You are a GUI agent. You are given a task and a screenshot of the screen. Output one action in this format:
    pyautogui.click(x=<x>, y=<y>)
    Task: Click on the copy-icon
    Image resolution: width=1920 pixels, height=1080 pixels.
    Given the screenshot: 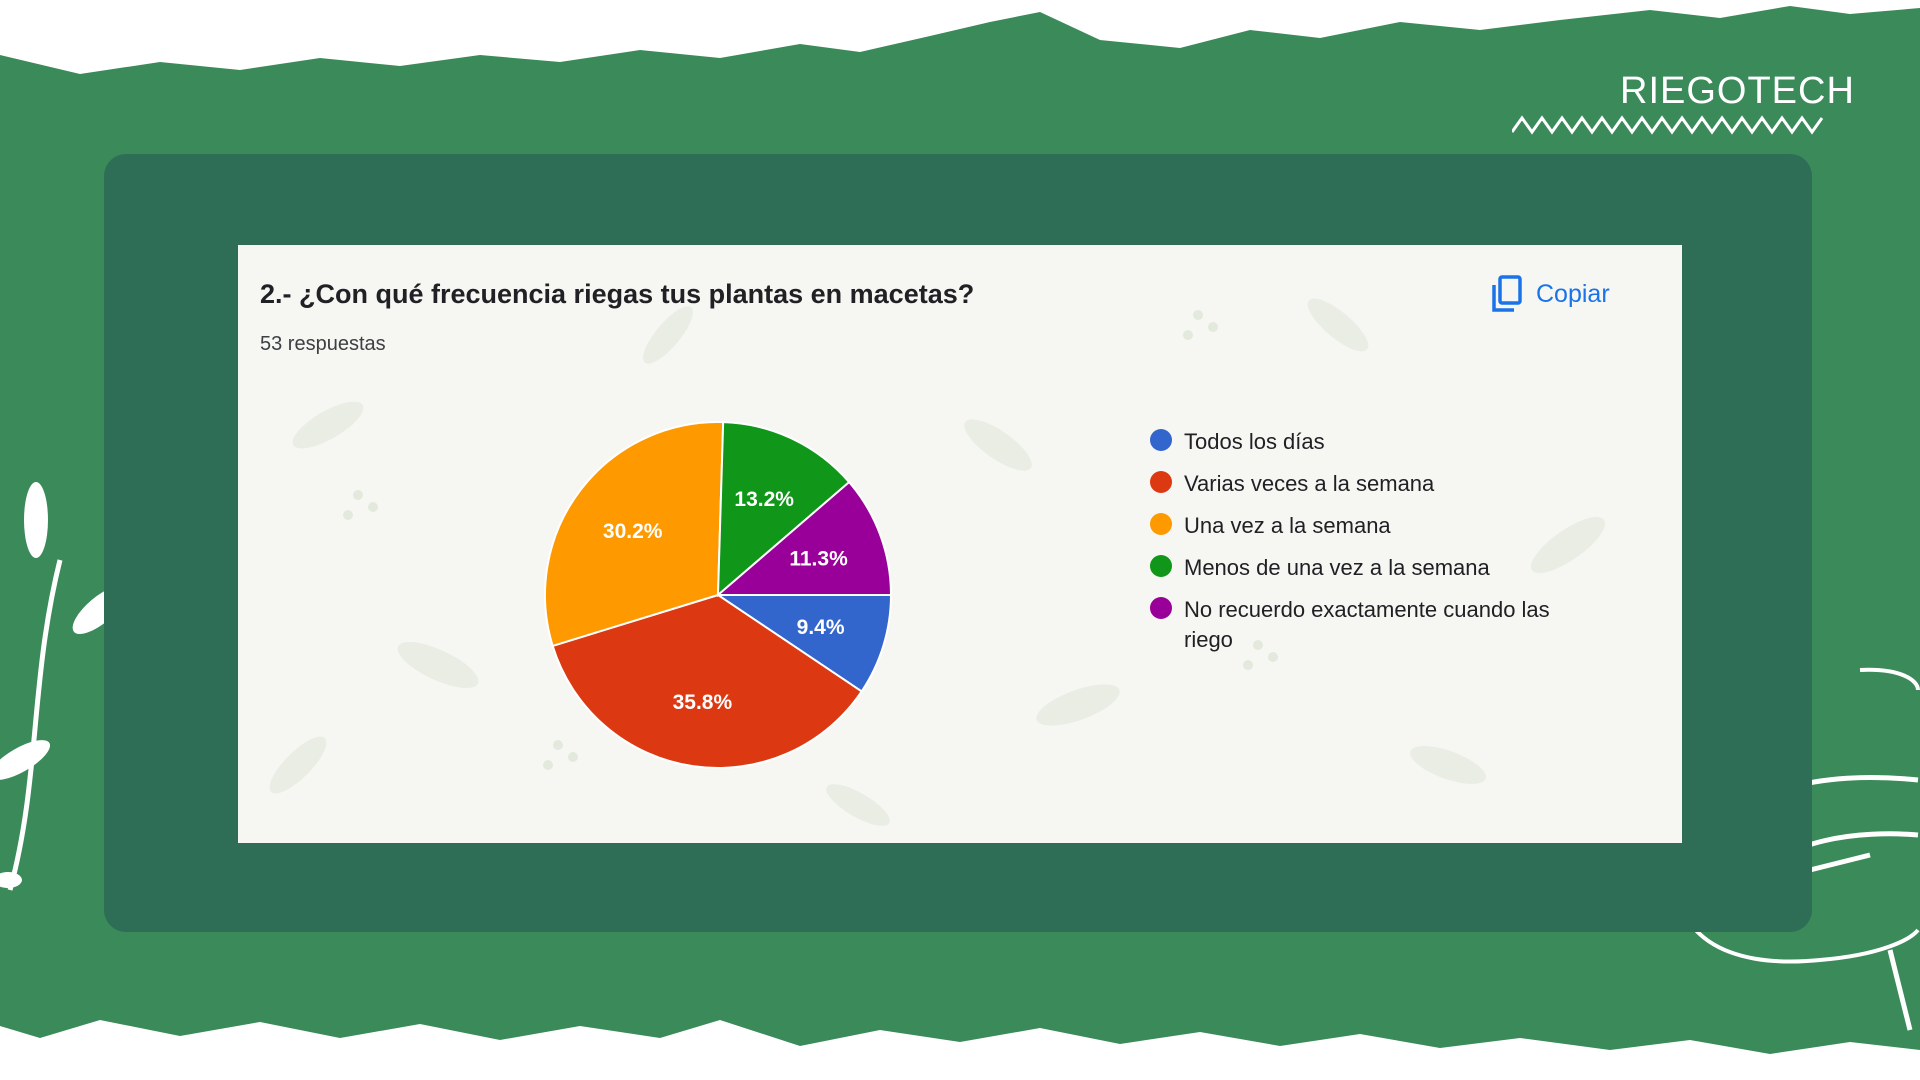 What is the action you would take?
    pyautogui.click(x=1507, y=293)
    